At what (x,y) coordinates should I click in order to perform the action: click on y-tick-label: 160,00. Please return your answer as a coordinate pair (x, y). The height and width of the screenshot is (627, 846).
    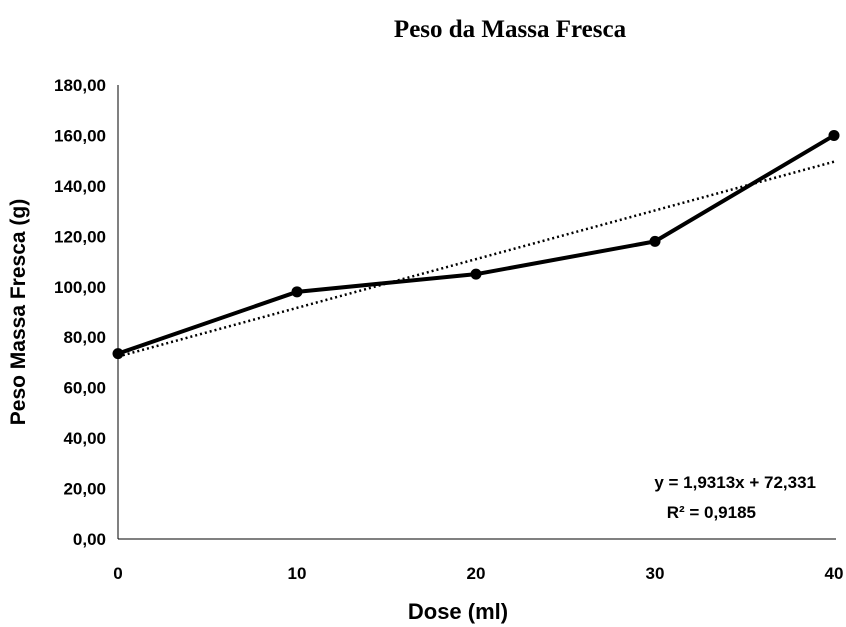
    Looking at the image, I should click on (80, 135).